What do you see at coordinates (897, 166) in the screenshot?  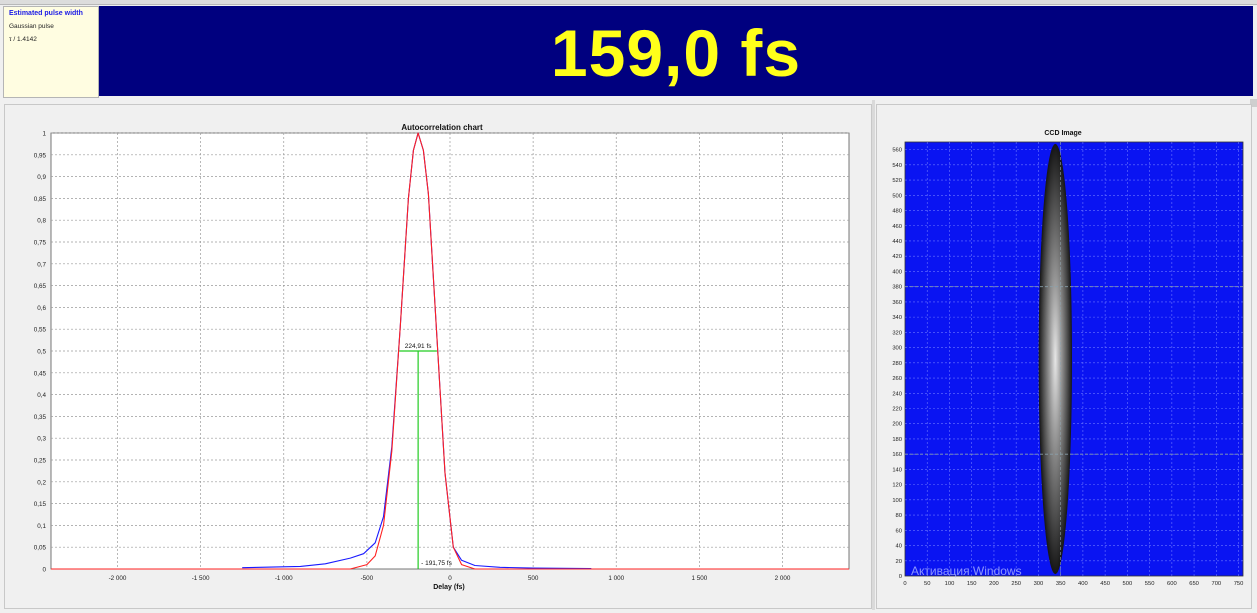 I see `ccd-ytick-label: 540` at bounding box center [897, 166].